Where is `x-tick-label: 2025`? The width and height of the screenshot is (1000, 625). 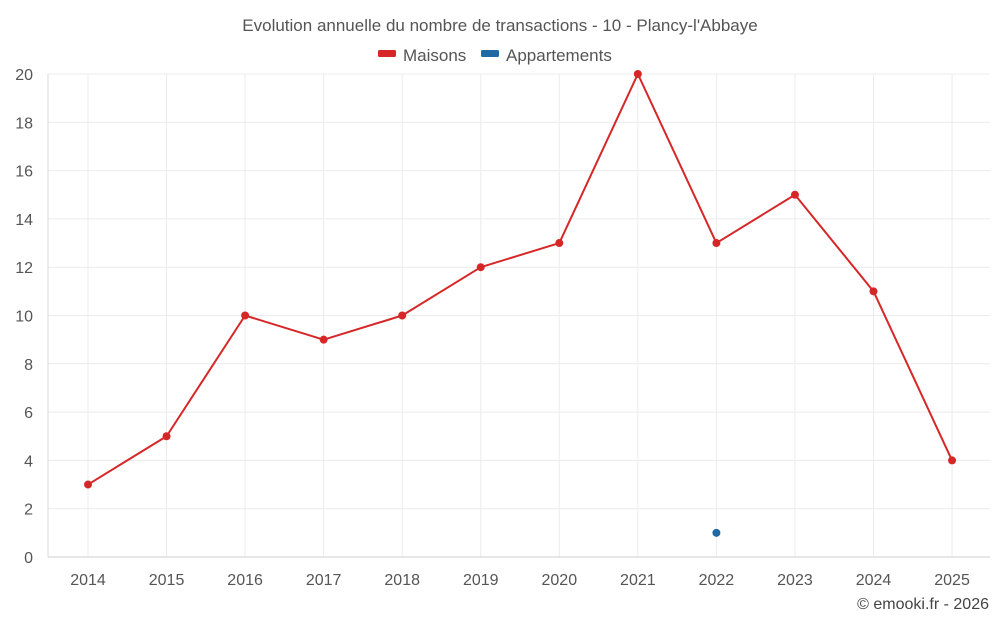 x-tick-label: 2025 is located at coordinates (952, 580).